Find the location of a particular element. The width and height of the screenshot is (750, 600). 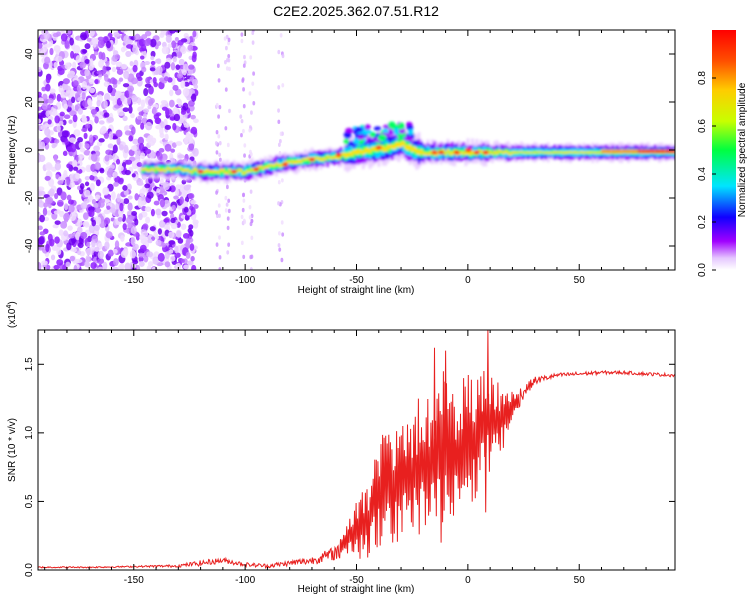

snr-exponent-close: ) is located at coordinates (12, 302).